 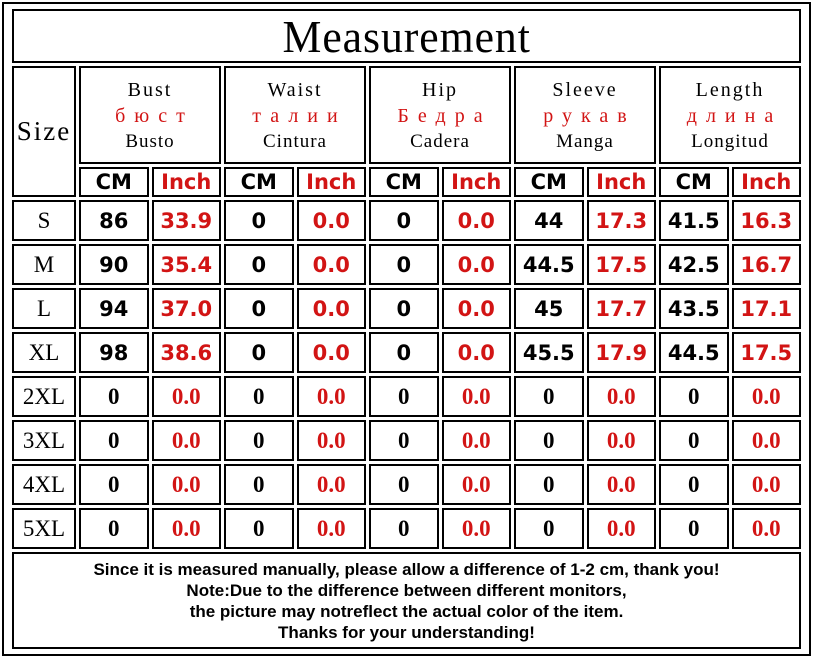 What do you see at coordinates (549, 182) in the screenshot?
I see `unit-header-cm-sleeve: CM` at bounding box center [549, 182].